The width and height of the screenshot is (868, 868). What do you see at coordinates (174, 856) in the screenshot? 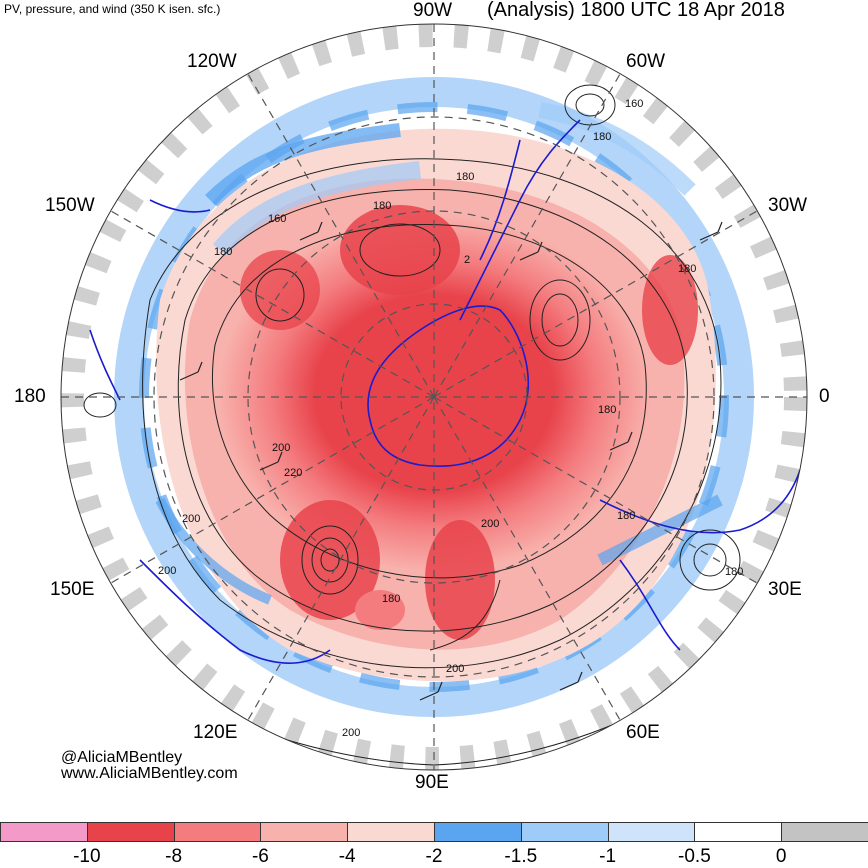
I see `colorbar-tick-label: -8` at bounding box center [174, 856].